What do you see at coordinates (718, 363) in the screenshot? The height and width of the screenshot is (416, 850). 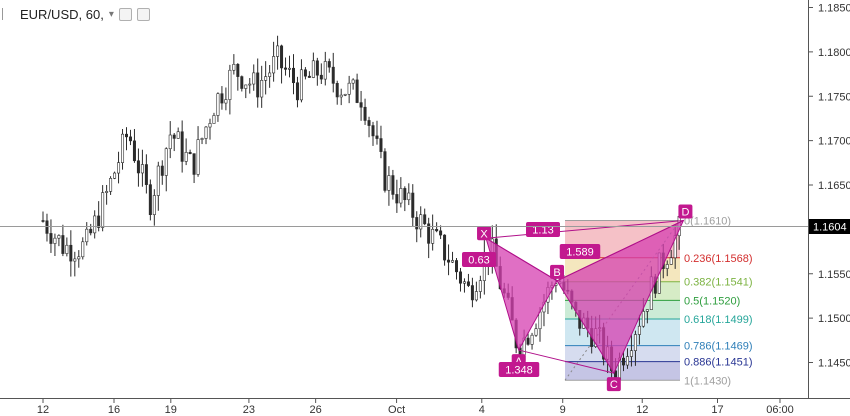 I see `fib-level-label: 0.886(1.1451)` at bounding box center [718, 363].